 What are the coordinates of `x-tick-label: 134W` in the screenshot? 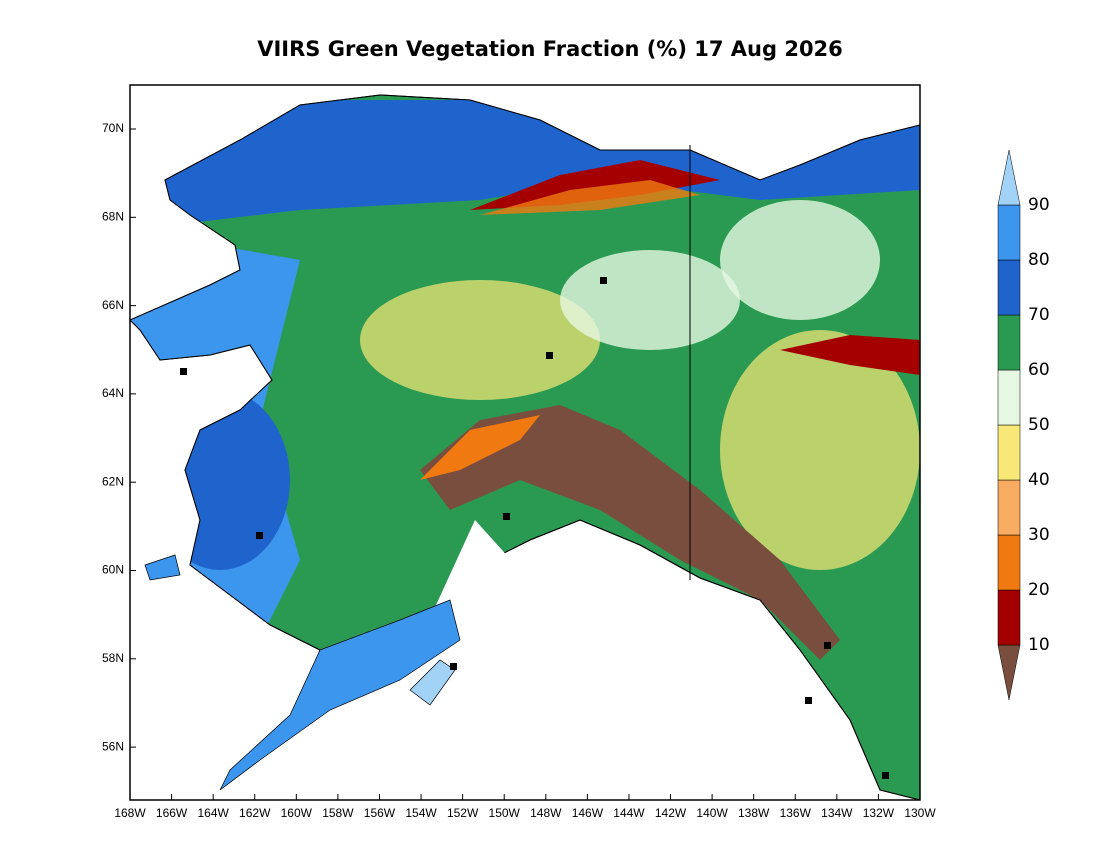 It's located at (837, 813).